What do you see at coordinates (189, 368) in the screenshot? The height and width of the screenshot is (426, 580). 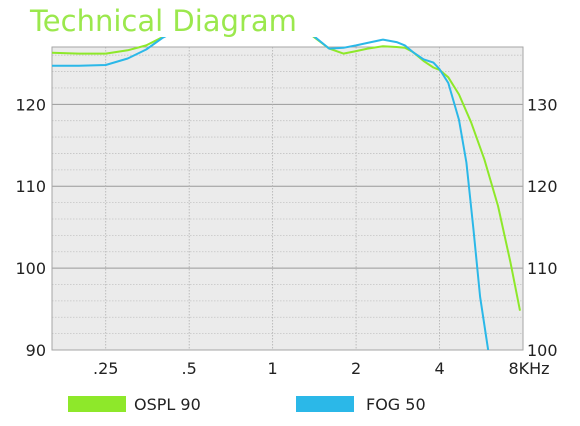 I see `x-tick-label: .5` at bounding box center [189, 368].